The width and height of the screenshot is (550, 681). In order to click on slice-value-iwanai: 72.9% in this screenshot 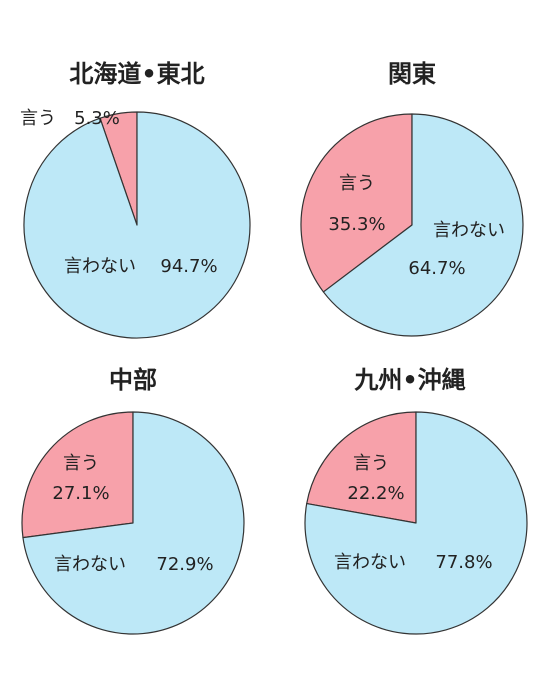, I will do `click(184, 564)`.